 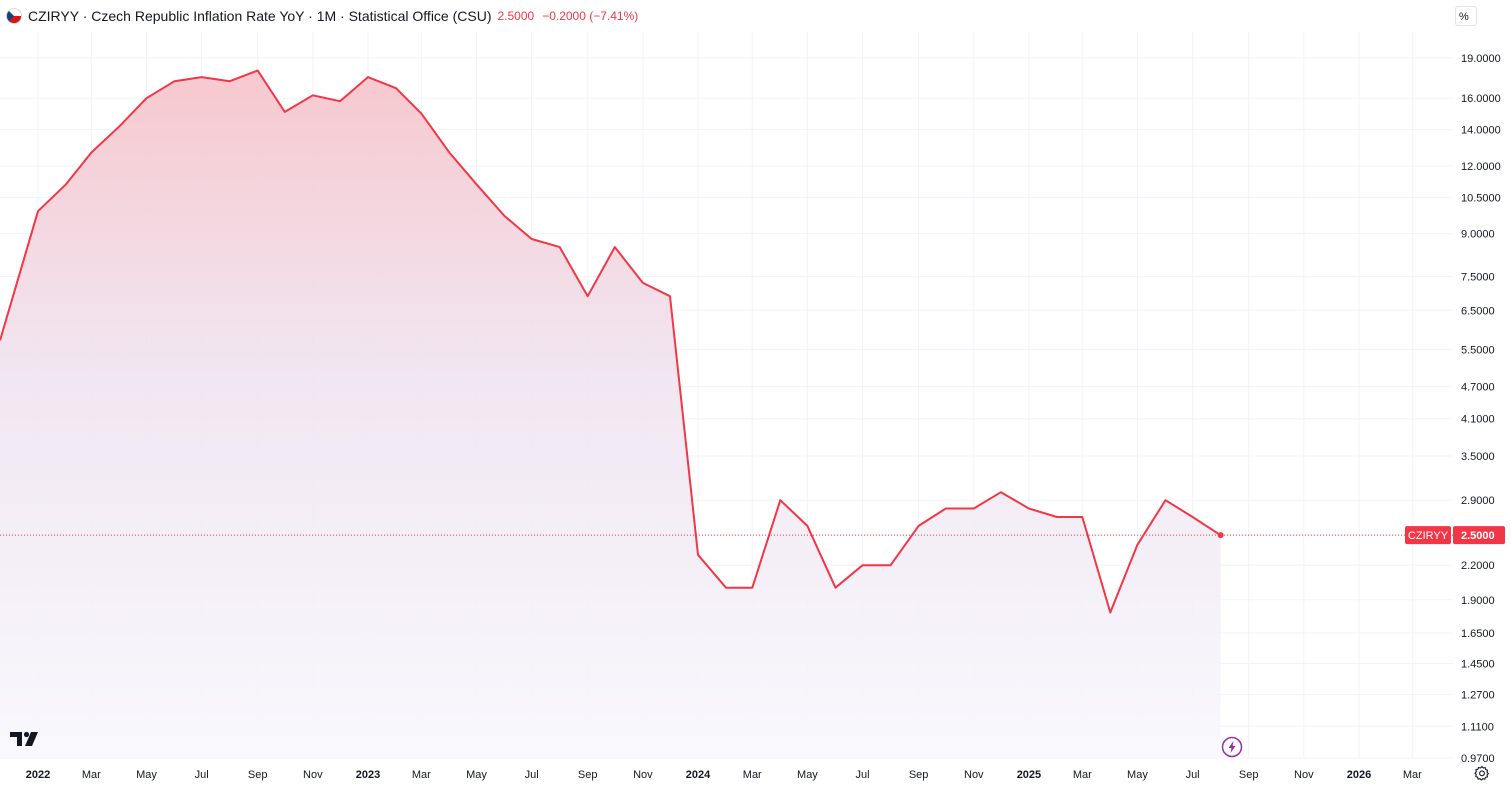 What do you see at coordinates (1232, 749) in the screenshot?
I see `lightning-bolt-icon` at bounding box center [1232, 749].